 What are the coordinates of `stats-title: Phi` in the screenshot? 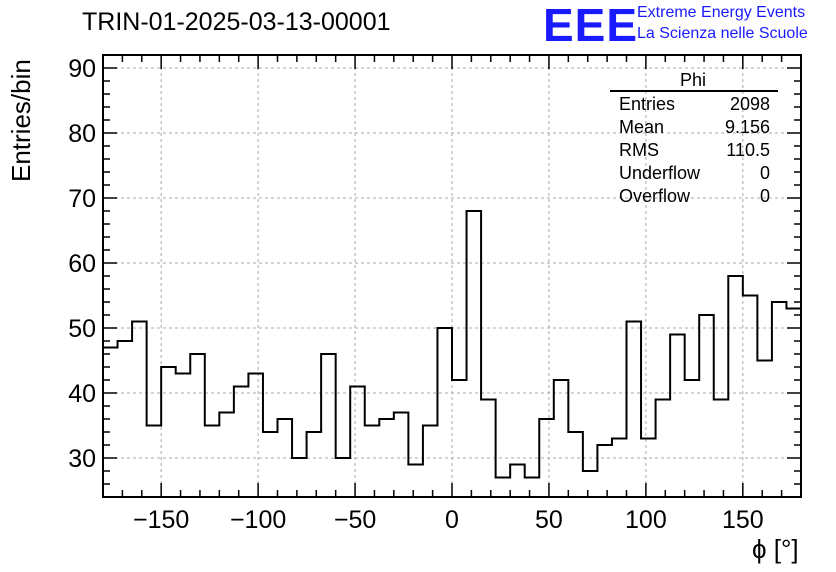 It's located at (693, 80).